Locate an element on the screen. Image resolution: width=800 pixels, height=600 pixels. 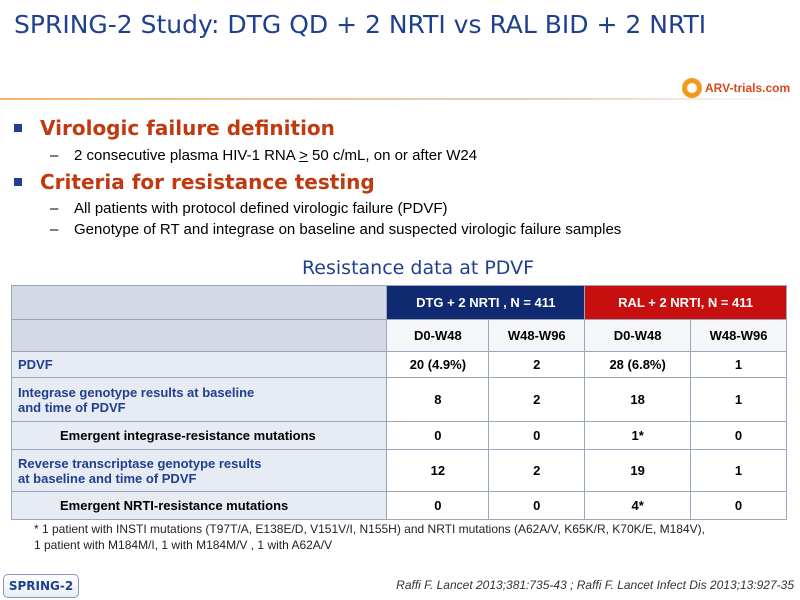
table-cell: 1* is located at coordinates (638, 435).